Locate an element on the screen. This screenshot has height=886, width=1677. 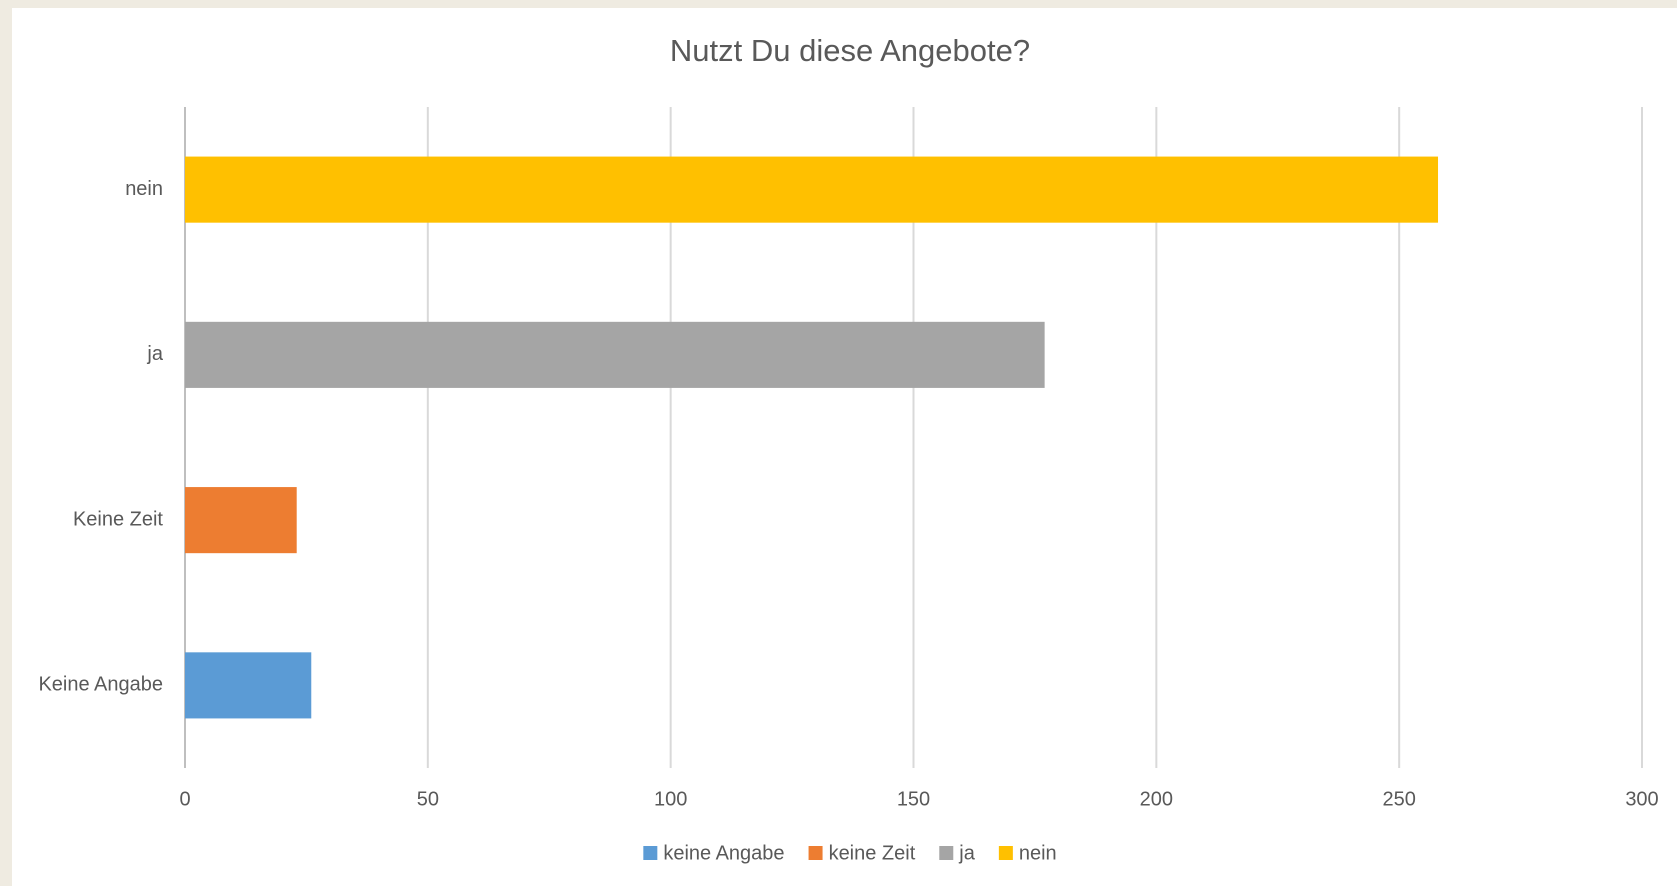
y-tick-label: nein is located at coordinates (144, 189).